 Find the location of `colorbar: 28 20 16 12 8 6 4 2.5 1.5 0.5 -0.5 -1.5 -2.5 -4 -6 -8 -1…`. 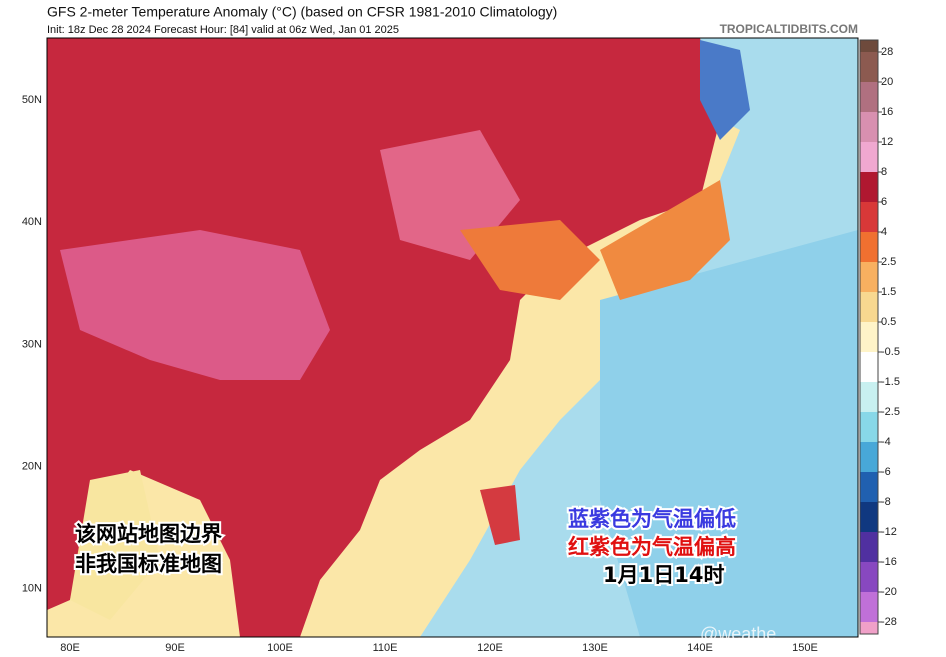

colorbar: 28 20 16 12 8 6 4 2.5 1.5 0.5 -0.5 -1.5 -2.5 -4 -6 -8 -1… is located at coordinates (879, 337).